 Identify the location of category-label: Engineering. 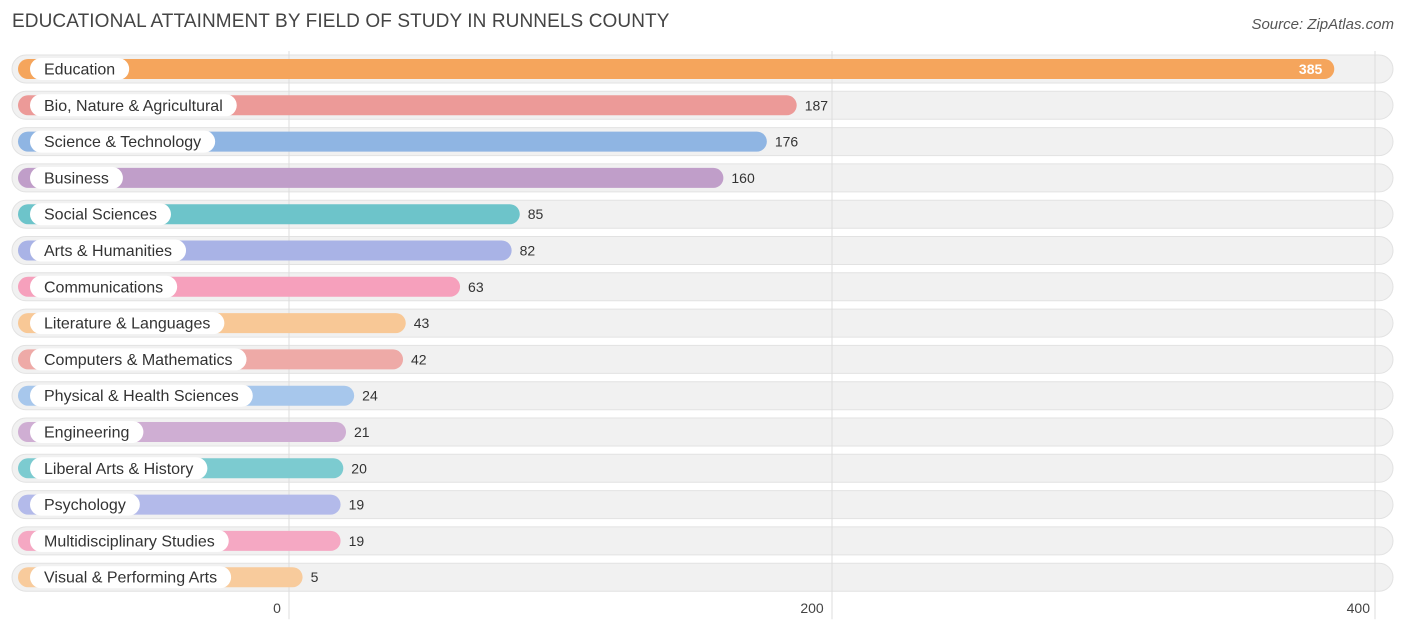
(86, 433).